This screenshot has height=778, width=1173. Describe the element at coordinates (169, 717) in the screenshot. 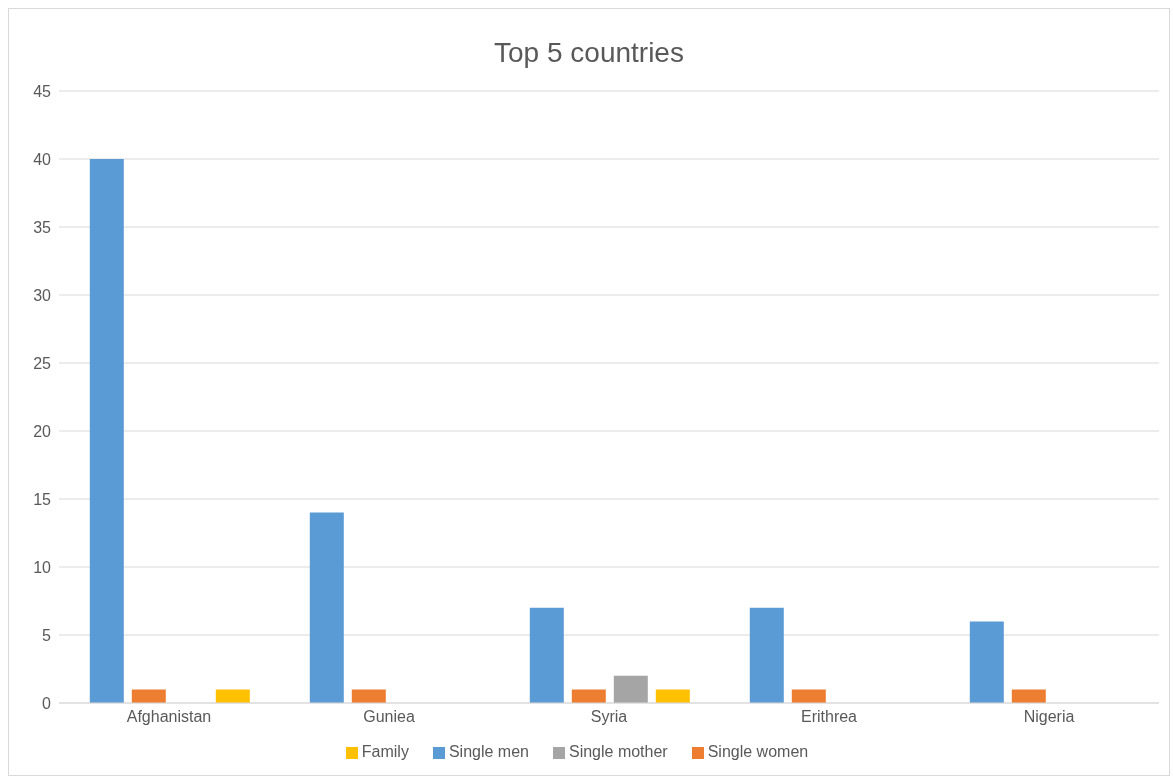

I see `x-tick-label: Afghanistan` at that location.